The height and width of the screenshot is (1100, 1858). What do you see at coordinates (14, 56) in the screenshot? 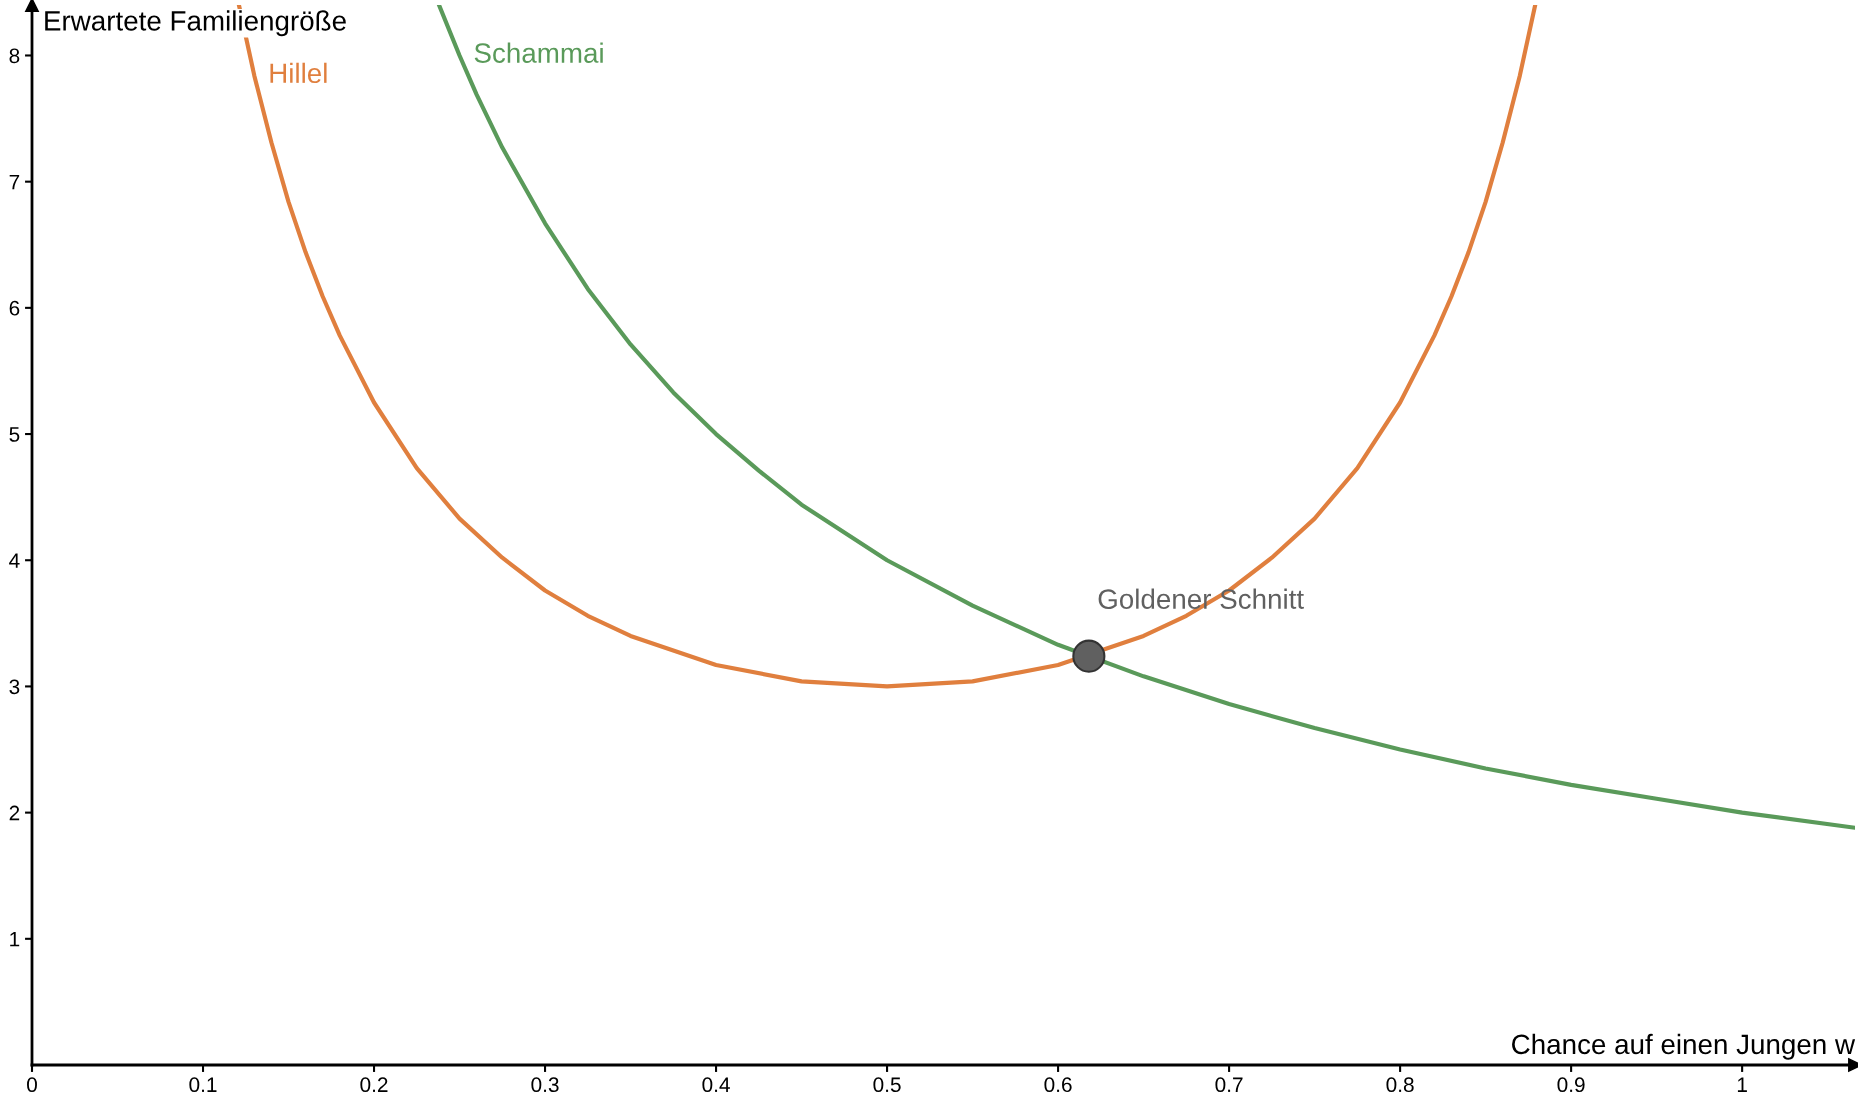
I see `y-tick-label: 8` at bounding box center [14, 56].